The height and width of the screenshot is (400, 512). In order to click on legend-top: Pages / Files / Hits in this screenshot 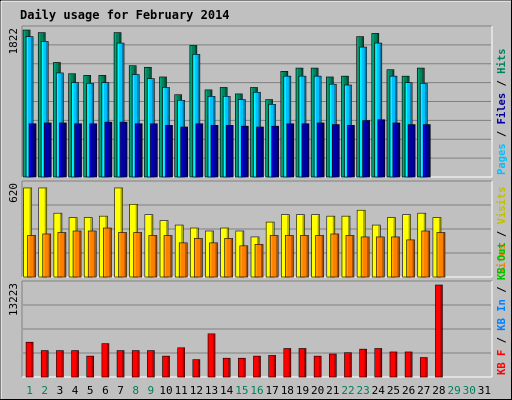, I will do `click(502, 112)`.